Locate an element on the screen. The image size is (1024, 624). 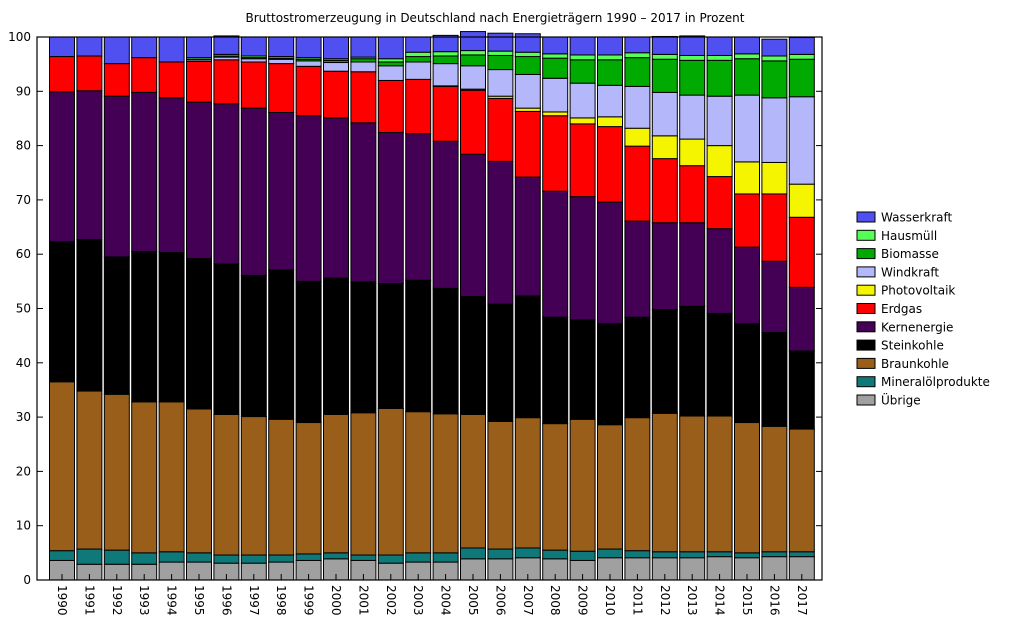
x-tick-label: 2010 is located at coordinates (610, 600).